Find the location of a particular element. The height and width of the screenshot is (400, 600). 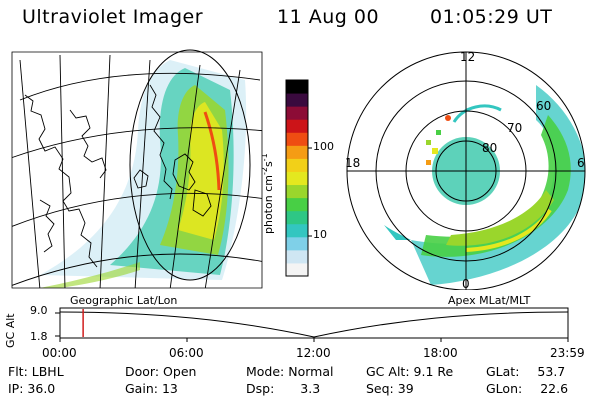

timeline-plot is located at coordinates (312, 324).